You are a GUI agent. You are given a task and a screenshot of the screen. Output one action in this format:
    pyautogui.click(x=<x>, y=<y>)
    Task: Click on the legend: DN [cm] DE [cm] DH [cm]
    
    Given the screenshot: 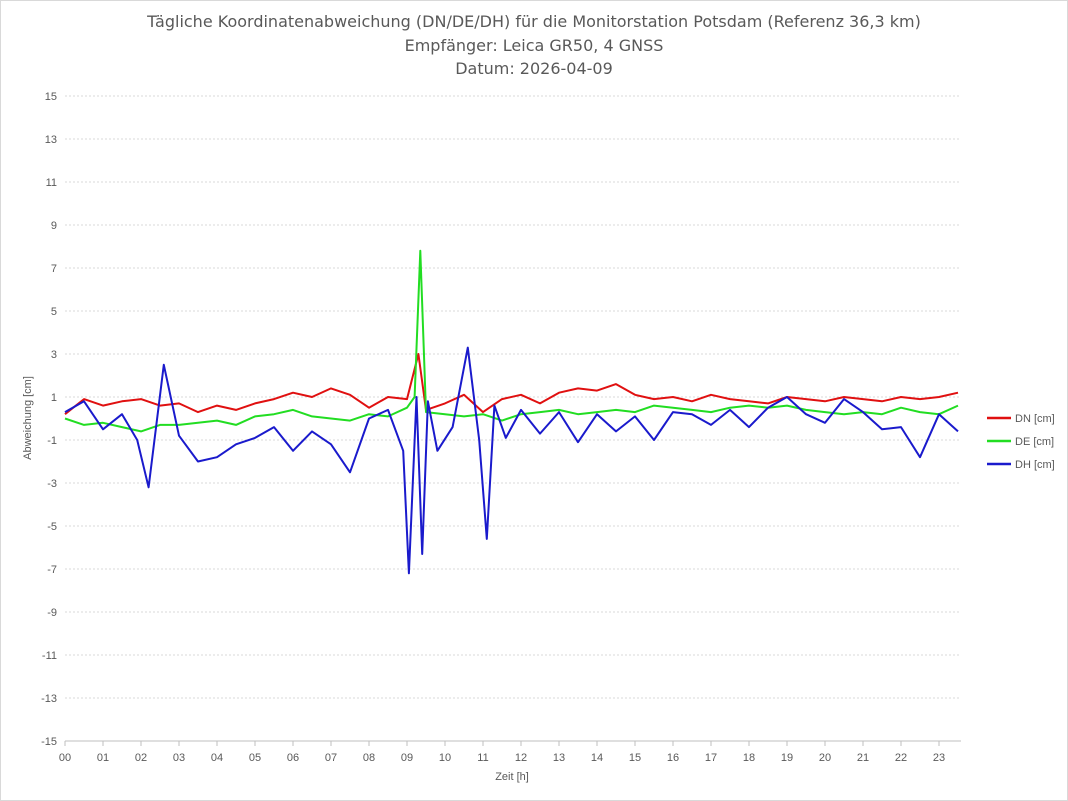 What is the action you would take?
    pyautogui.click(x=1021, y=442)
    